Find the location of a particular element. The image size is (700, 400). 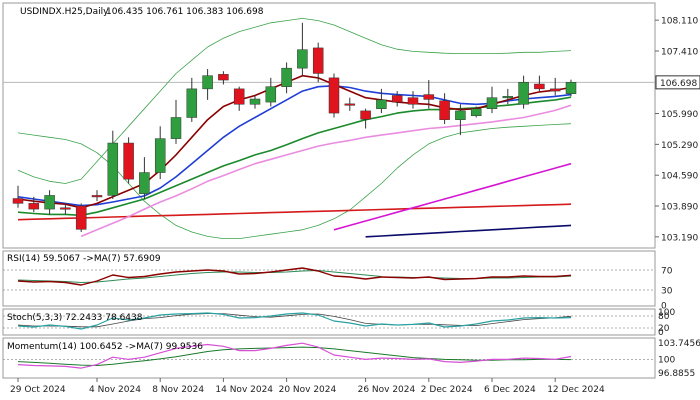

momentum-tick-label: 103.7456 is located at coordinates (679, 344).